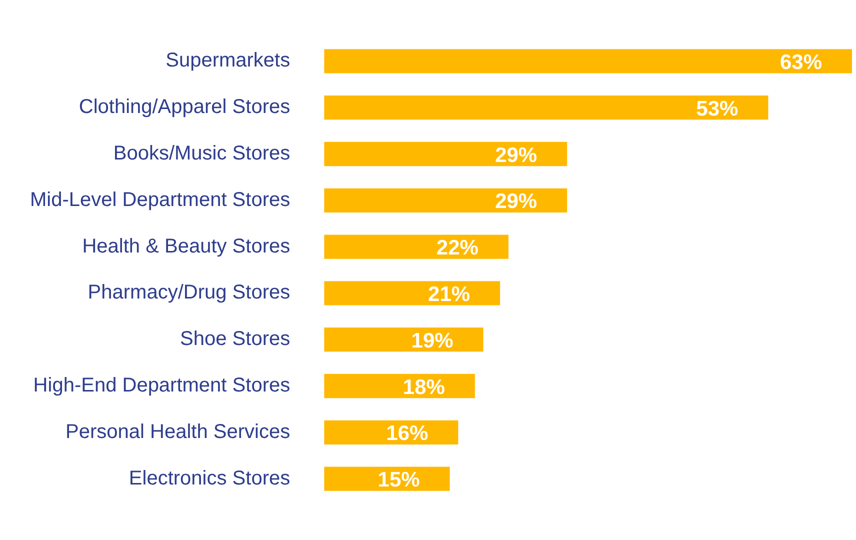 Image resolution: width=856 pixels, height=540 pixels. What do you see at coordinates (801, 62) in the screenshot?
I see `data-label: 63%` at bounding box center [801, 62].